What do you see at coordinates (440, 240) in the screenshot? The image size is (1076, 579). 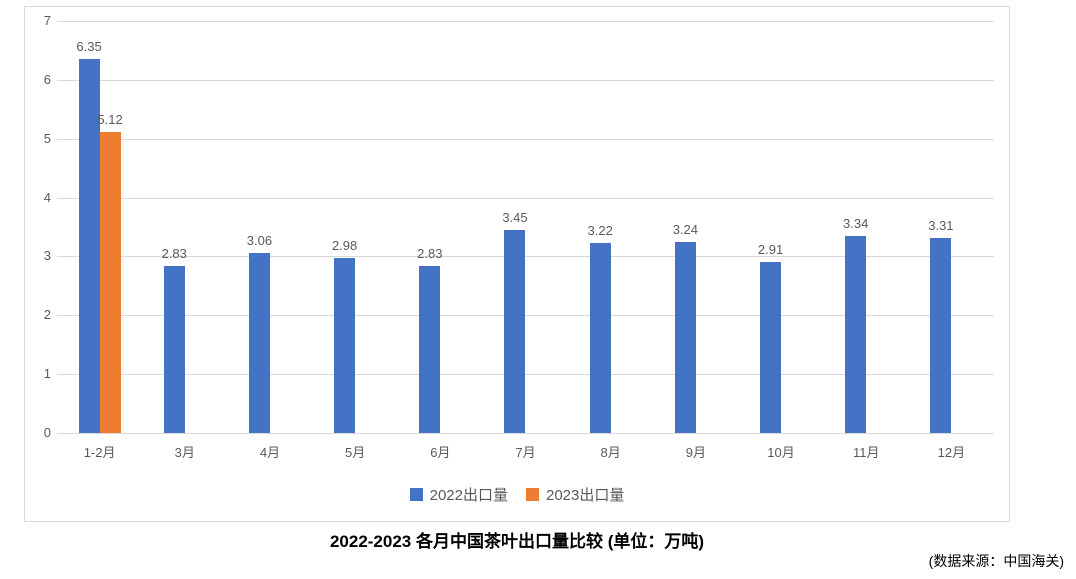 I see `category-6月: 2.83 6月` at bounding box center [440, 240].